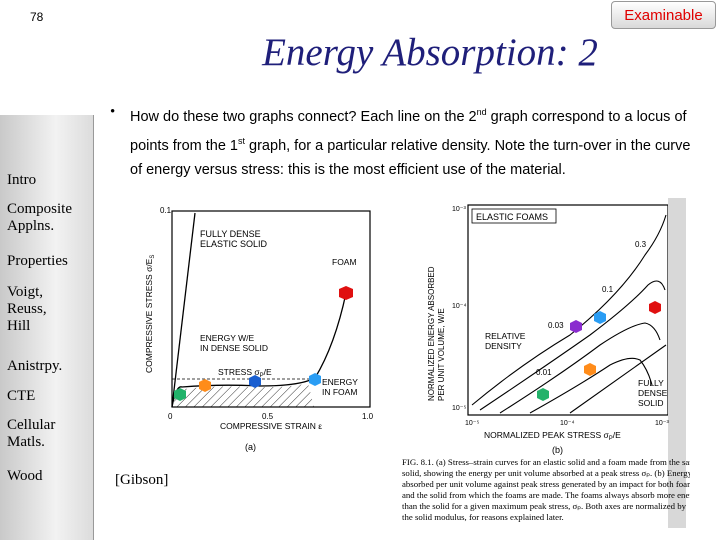 This screenshot has width=720, height=540. Describe the element at coordinates (543, 394) in the screenshot. I see `graph-b-point-green` at that location.